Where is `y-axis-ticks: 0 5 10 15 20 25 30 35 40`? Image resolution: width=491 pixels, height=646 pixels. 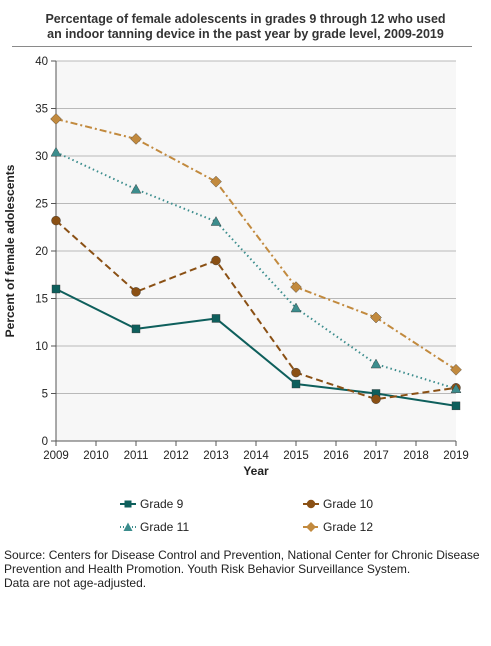
y-axis-ticks: 0 5 10 15 20 25 30 35 40 is located at coordinates (45, 252).